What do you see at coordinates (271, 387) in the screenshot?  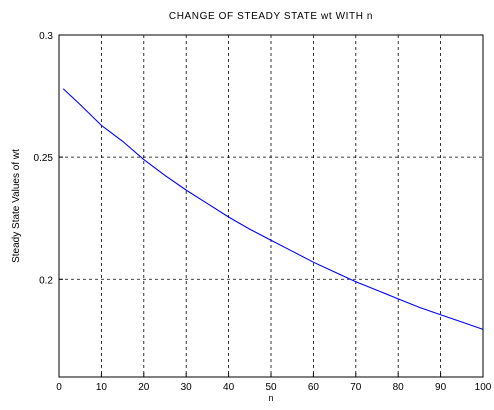 I see `x-tick-label: 50` at bounding box center [271, 387].